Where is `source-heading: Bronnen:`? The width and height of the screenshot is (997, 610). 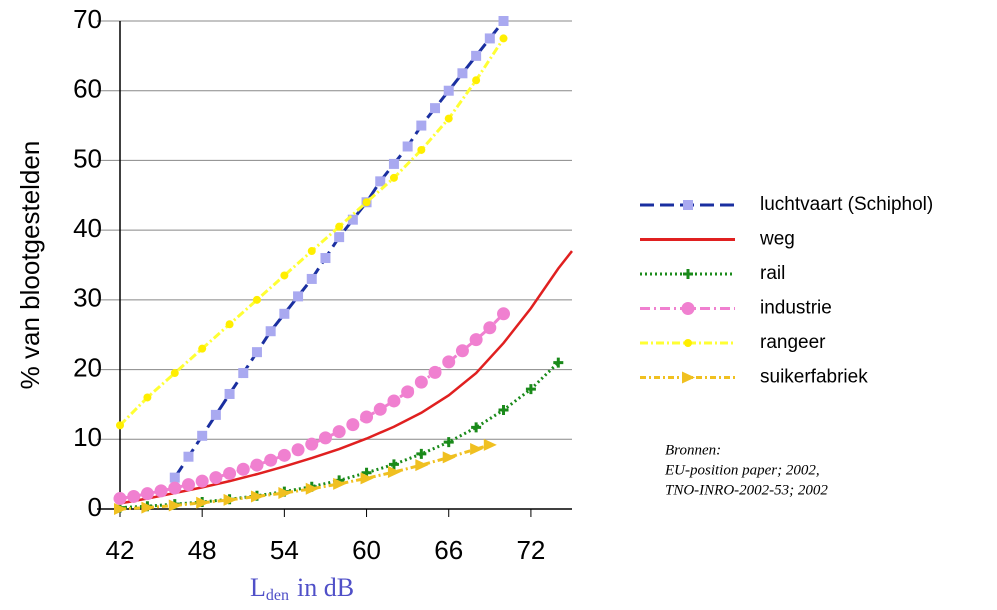
source-heading: Bronnen: is located at coordinates (693, 450).